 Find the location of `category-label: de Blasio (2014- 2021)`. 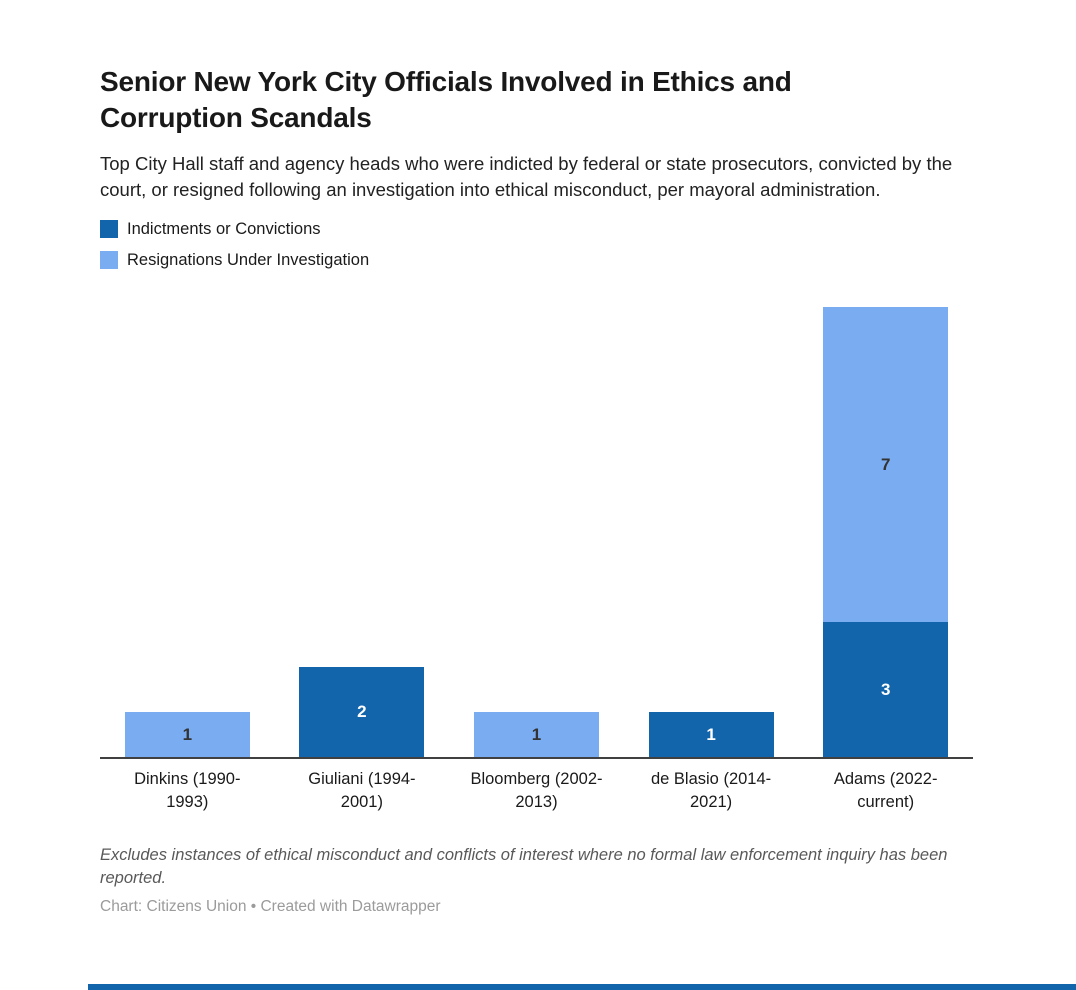

category-label: de Blasio (2014- 2021) is located at coordinates (711, 791).